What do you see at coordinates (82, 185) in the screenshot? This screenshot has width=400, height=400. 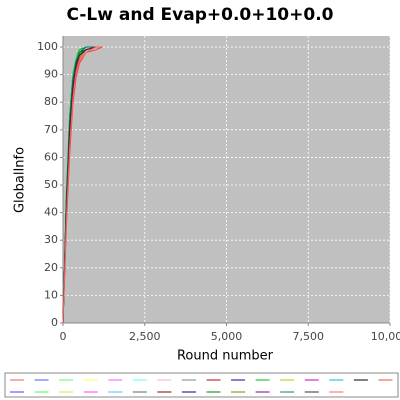 I see `series-line` at bounding box center [82, 185].